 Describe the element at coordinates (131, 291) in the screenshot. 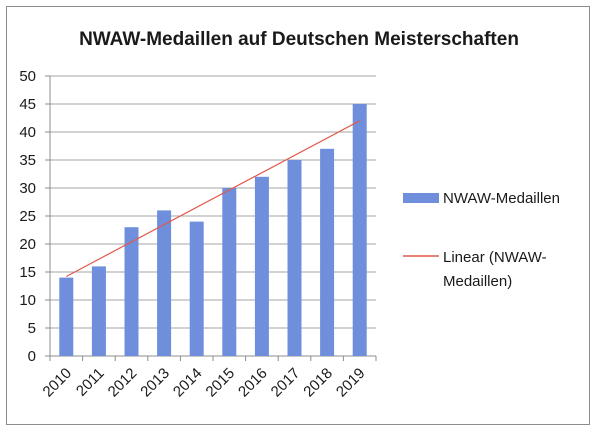

I see `bar-2012` at that location.